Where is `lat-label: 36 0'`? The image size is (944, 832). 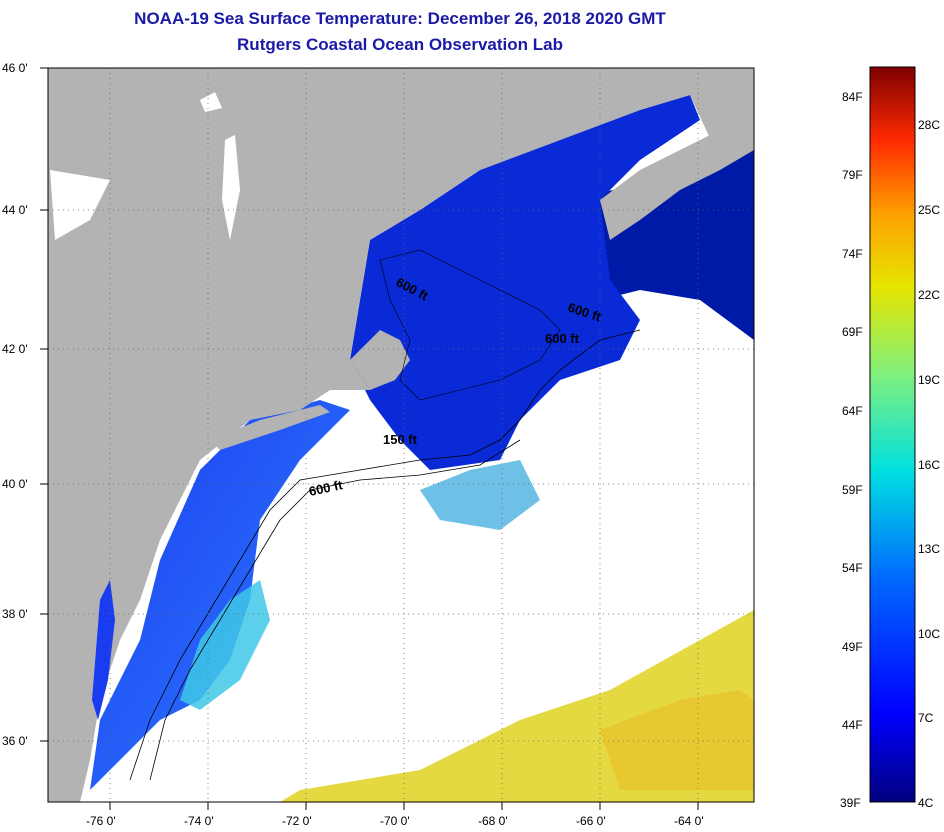
lat-label: 36 0' is located at coordinates (15, 741).